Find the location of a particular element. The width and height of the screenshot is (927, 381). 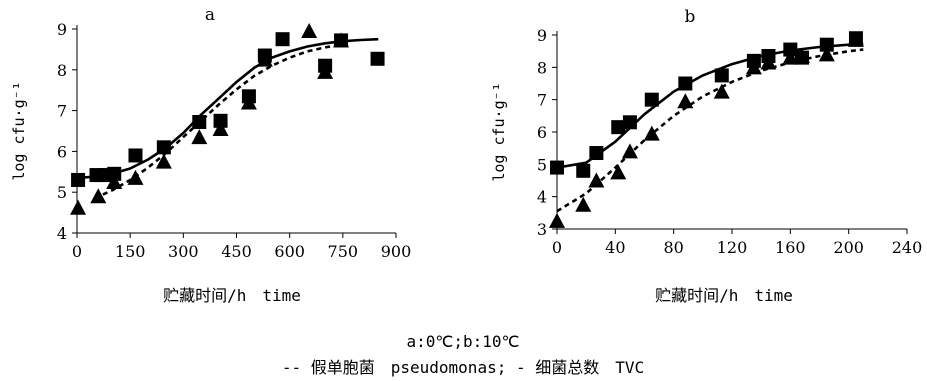

x-tick-label: 200 is located at coordinates (848, 247).